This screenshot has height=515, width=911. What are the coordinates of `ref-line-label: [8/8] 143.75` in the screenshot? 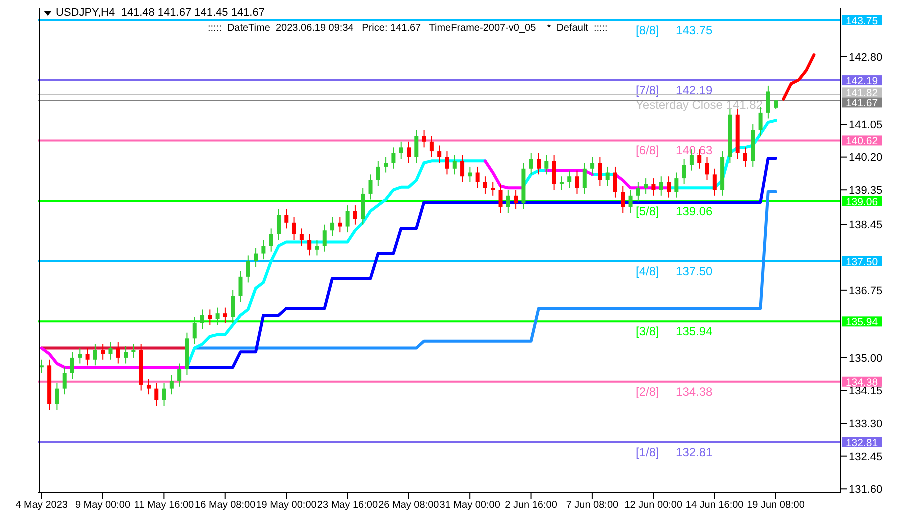 It's located at (675, 30).